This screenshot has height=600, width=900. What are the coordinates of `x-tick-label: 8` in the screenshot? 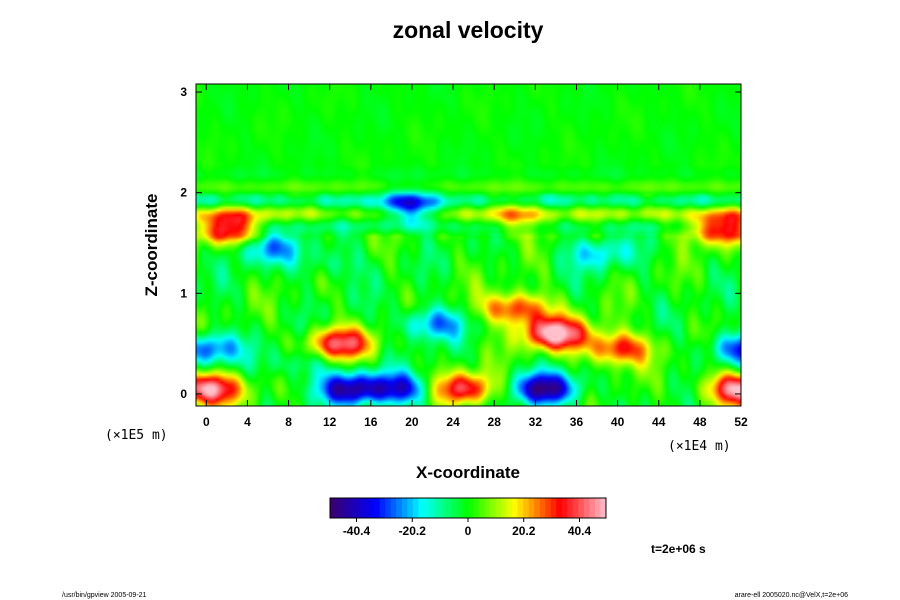 It's located at (288, 422).